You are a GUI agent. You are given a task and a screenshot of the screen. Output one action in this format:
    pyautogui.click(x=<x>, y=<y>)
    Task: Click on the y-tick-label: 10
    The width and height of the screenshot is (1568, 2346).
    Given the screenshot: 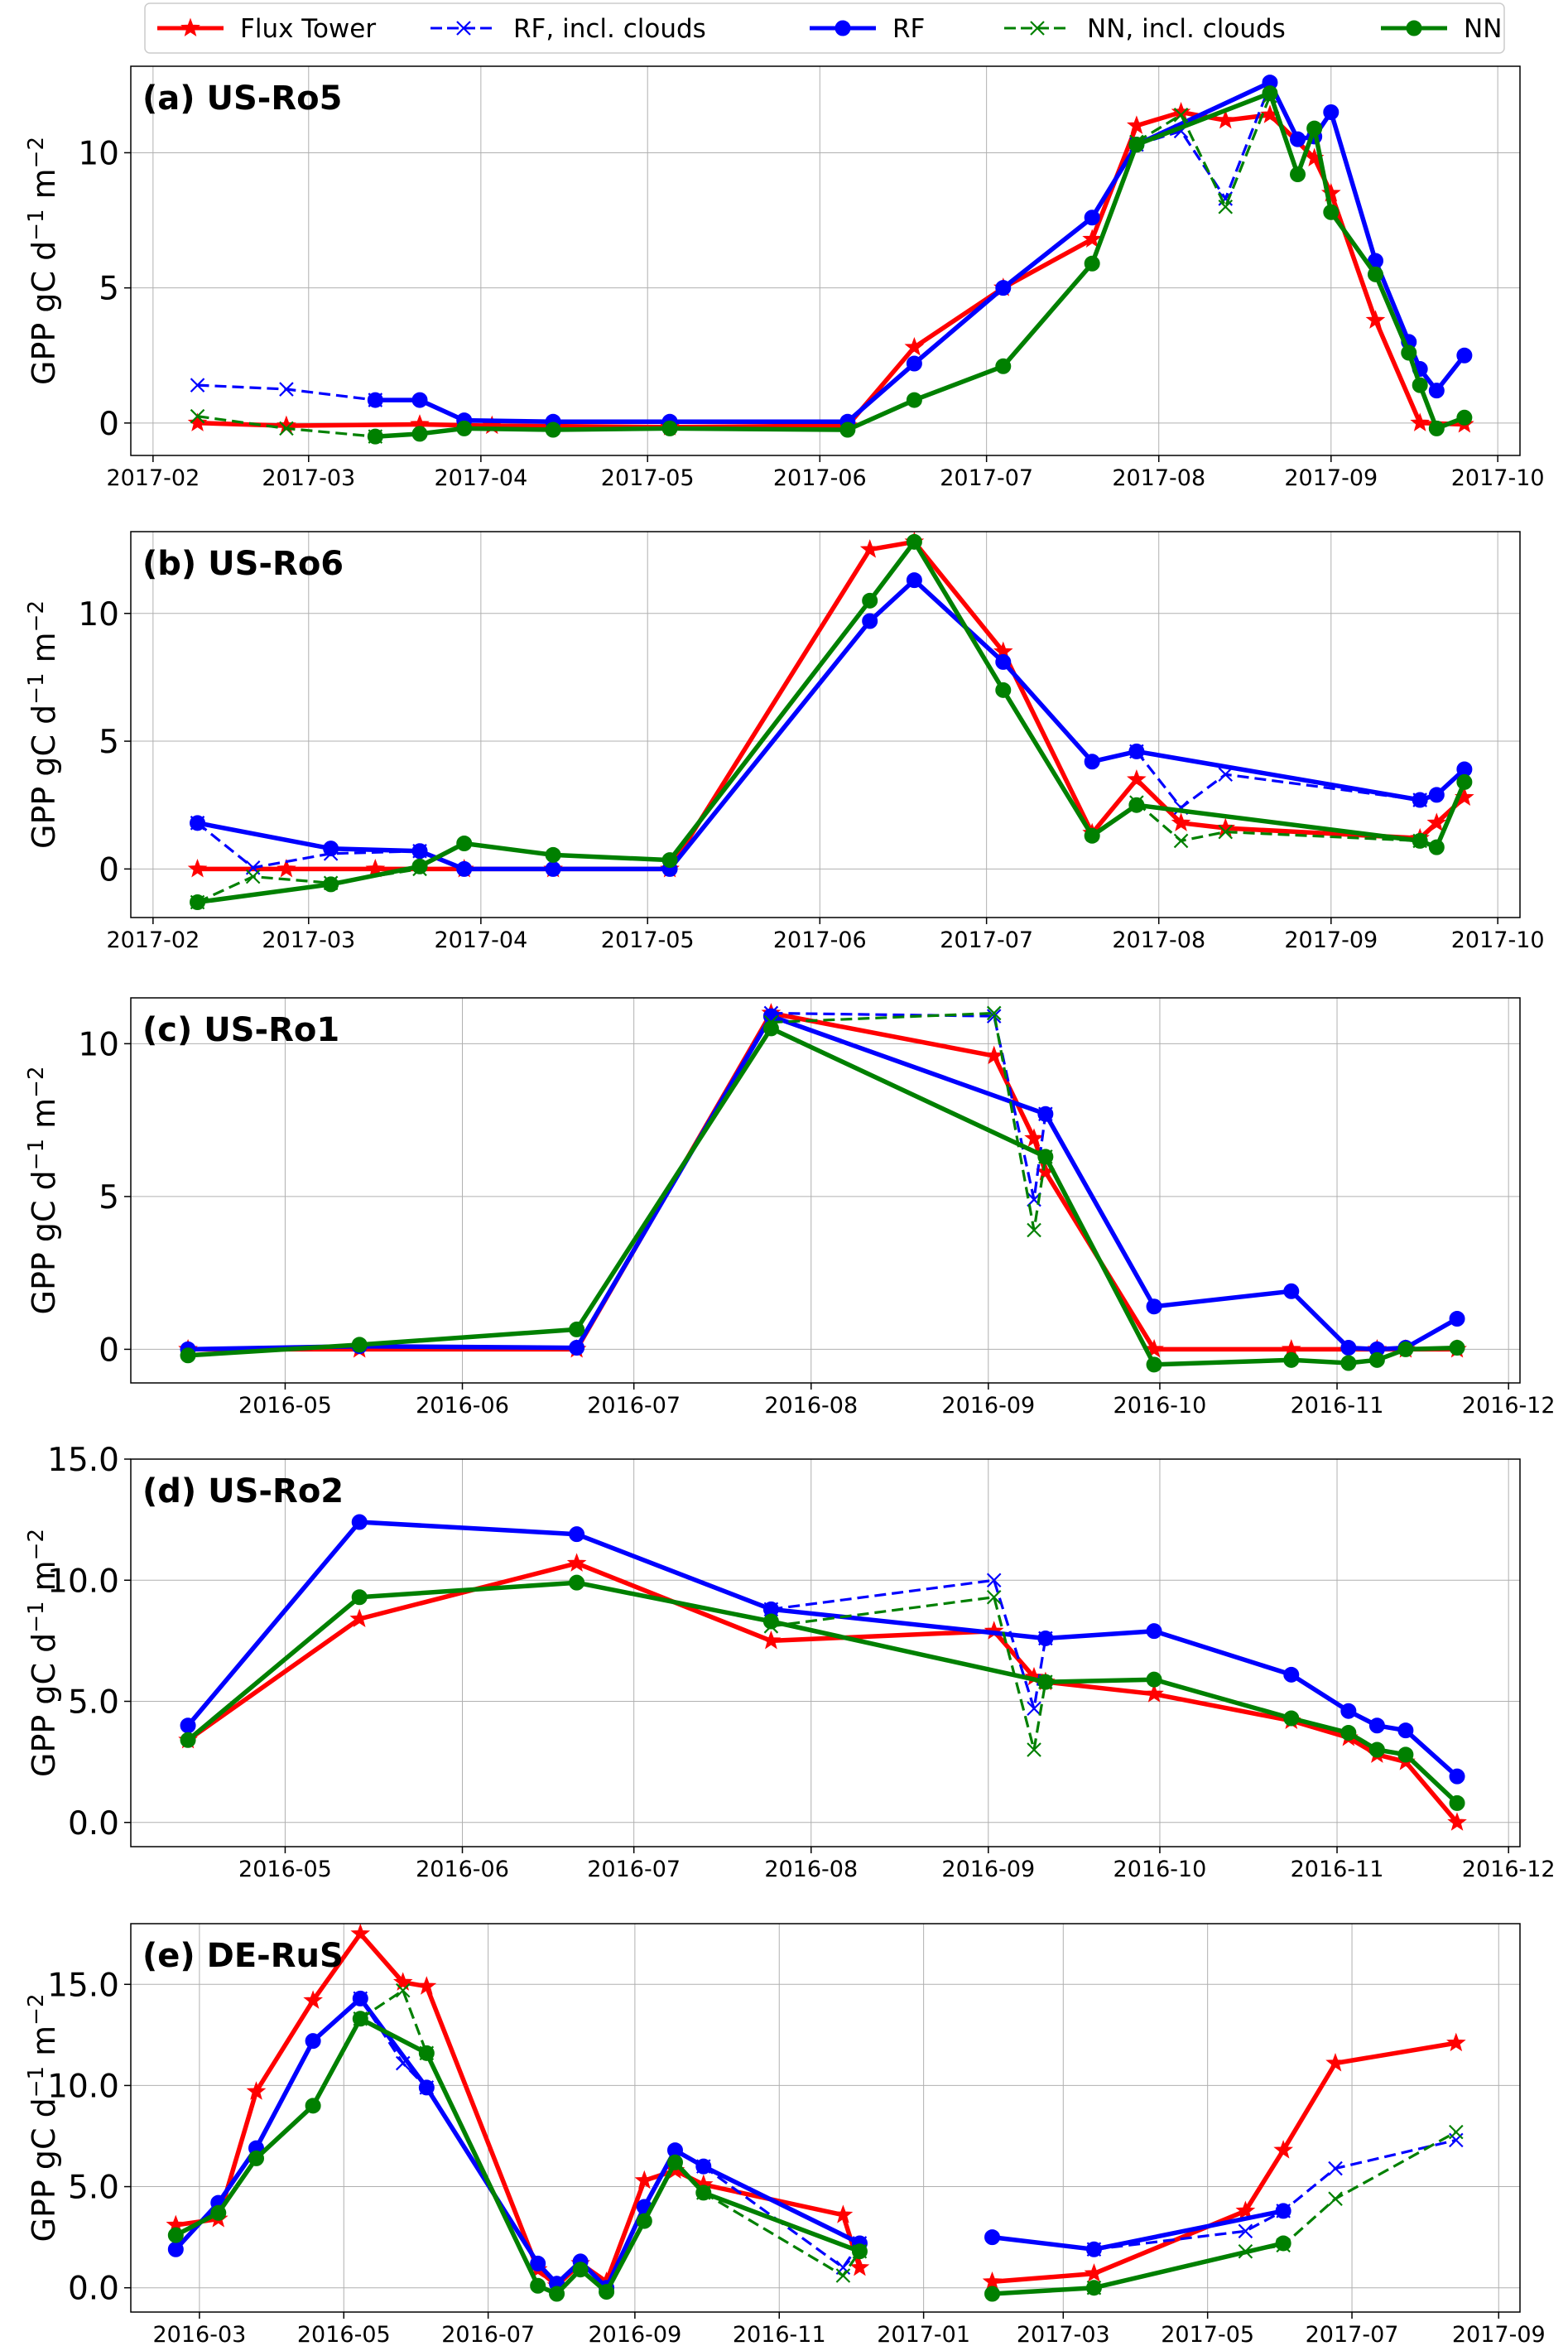 What is the action you would take?
    pyautogui.click(x=98, y=153)
    